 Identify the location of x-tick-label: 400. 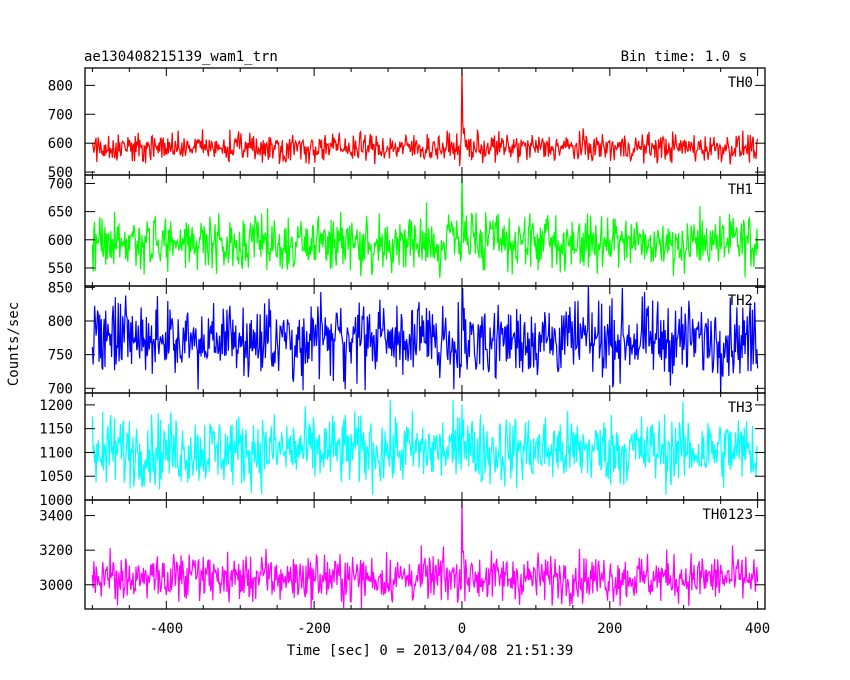
(757, 629).